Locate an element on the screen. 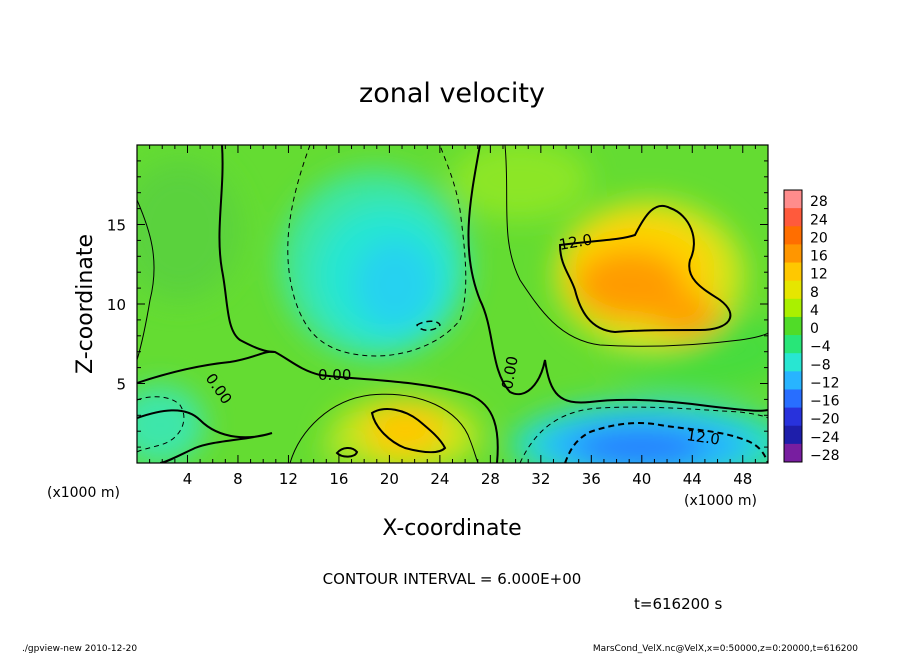 Image resolution: width=904 pixels, height=654 pixels. colorbar-frame is located at coordinates (793, 326).